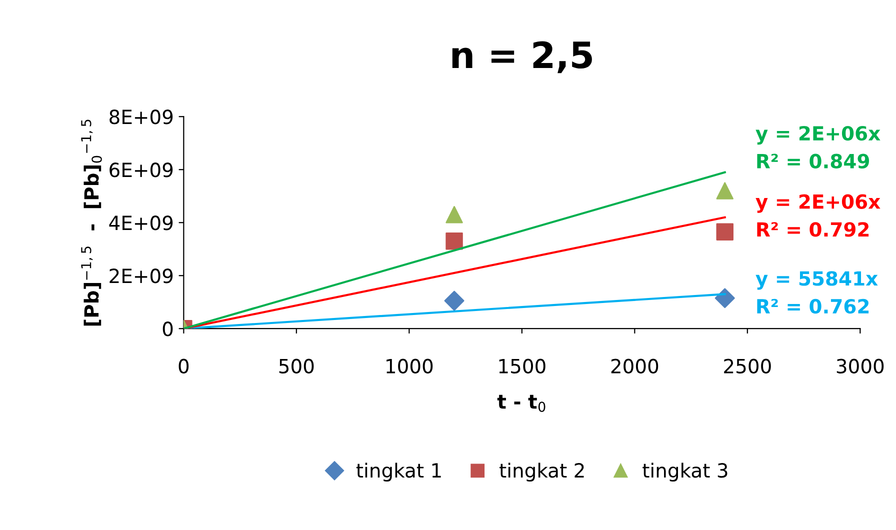 The height and width of the screenshot is (530, 896). What do you see at coordinates (542, 472) in the screenshot?
I see `legend-label: tingkat 2` at bounding box center [542, 472].